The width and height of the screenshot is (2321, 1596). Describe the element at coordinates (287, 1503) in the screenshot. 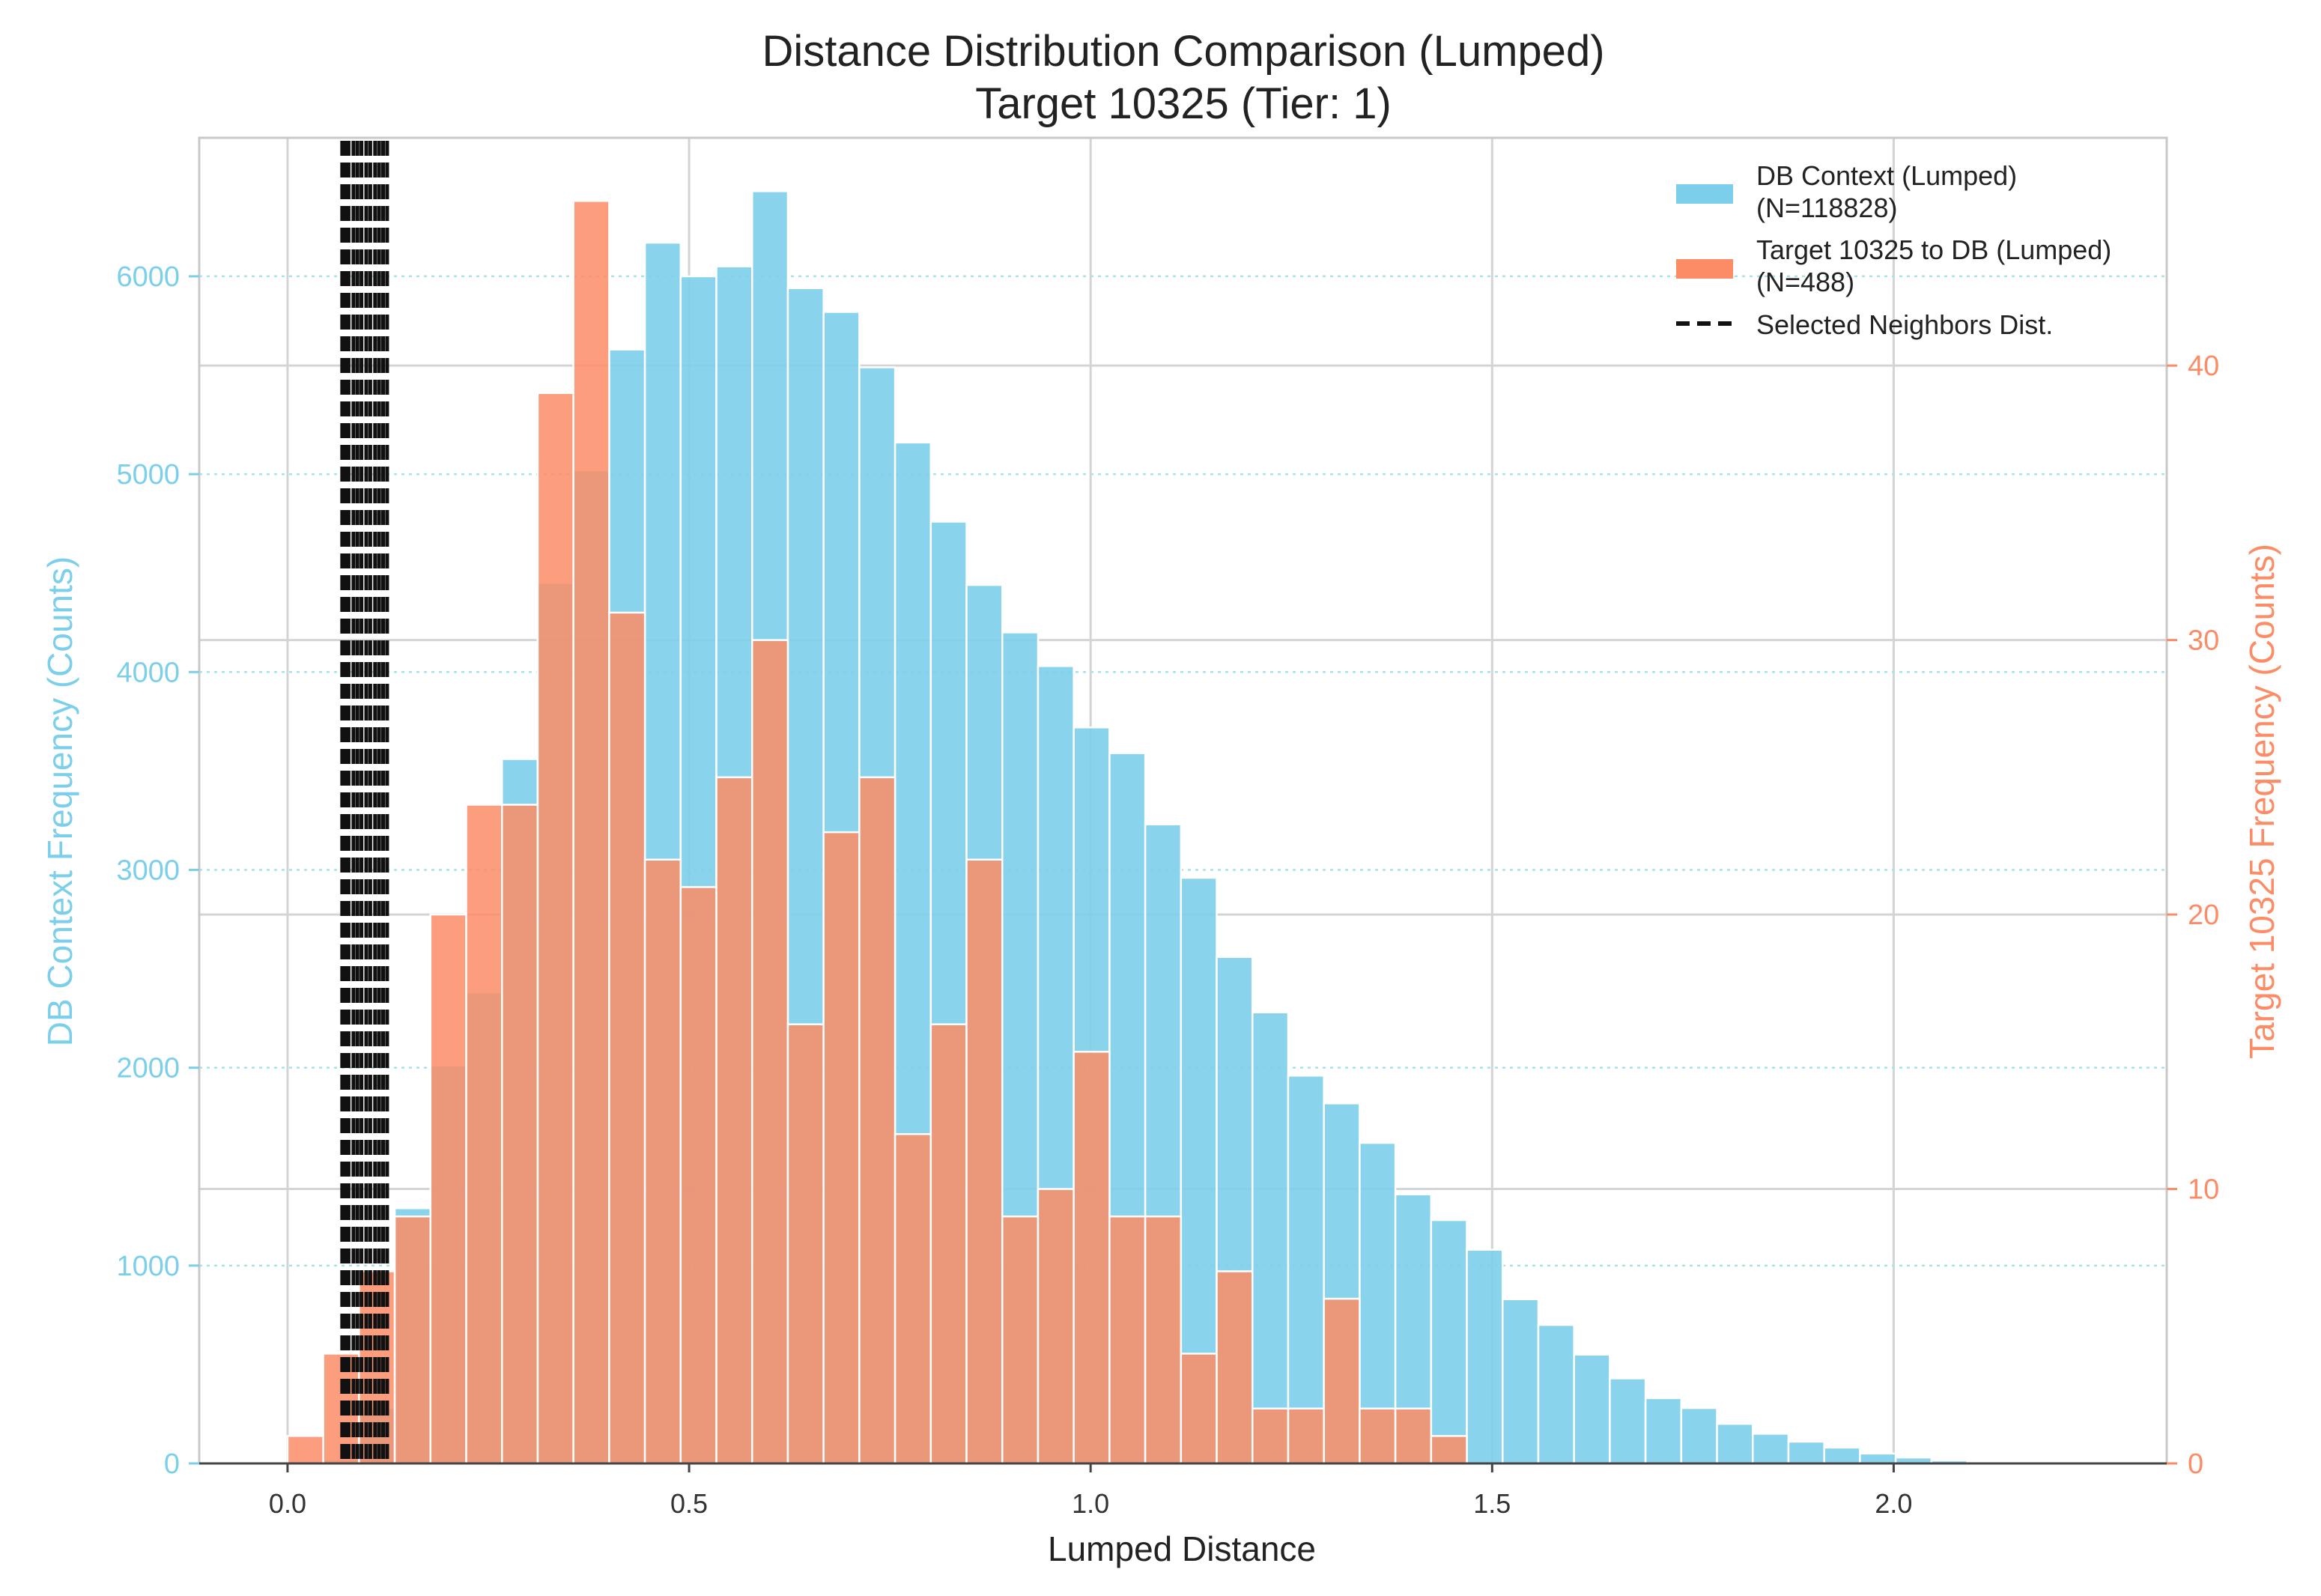

I see `x-tick-label: 0.0` at that location.